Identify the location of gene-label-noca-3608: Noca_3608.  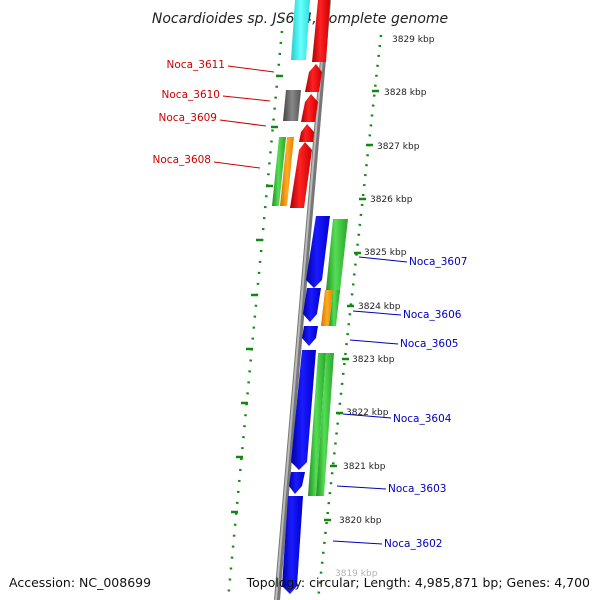
(182, 160).